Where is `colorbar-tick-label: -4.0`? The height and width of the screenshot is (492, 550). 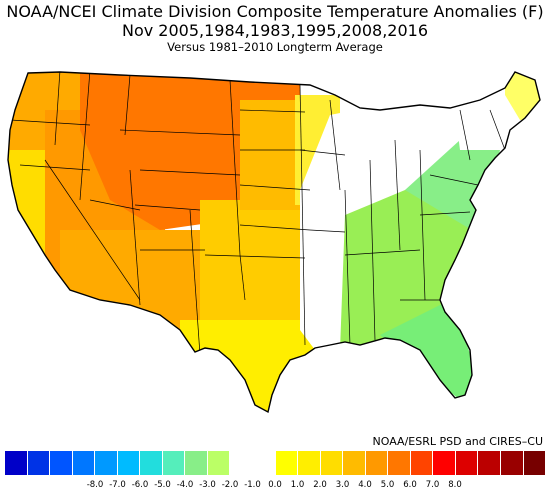
colorbar-tick-label: -4.0 is located at coordinates (185, 485).